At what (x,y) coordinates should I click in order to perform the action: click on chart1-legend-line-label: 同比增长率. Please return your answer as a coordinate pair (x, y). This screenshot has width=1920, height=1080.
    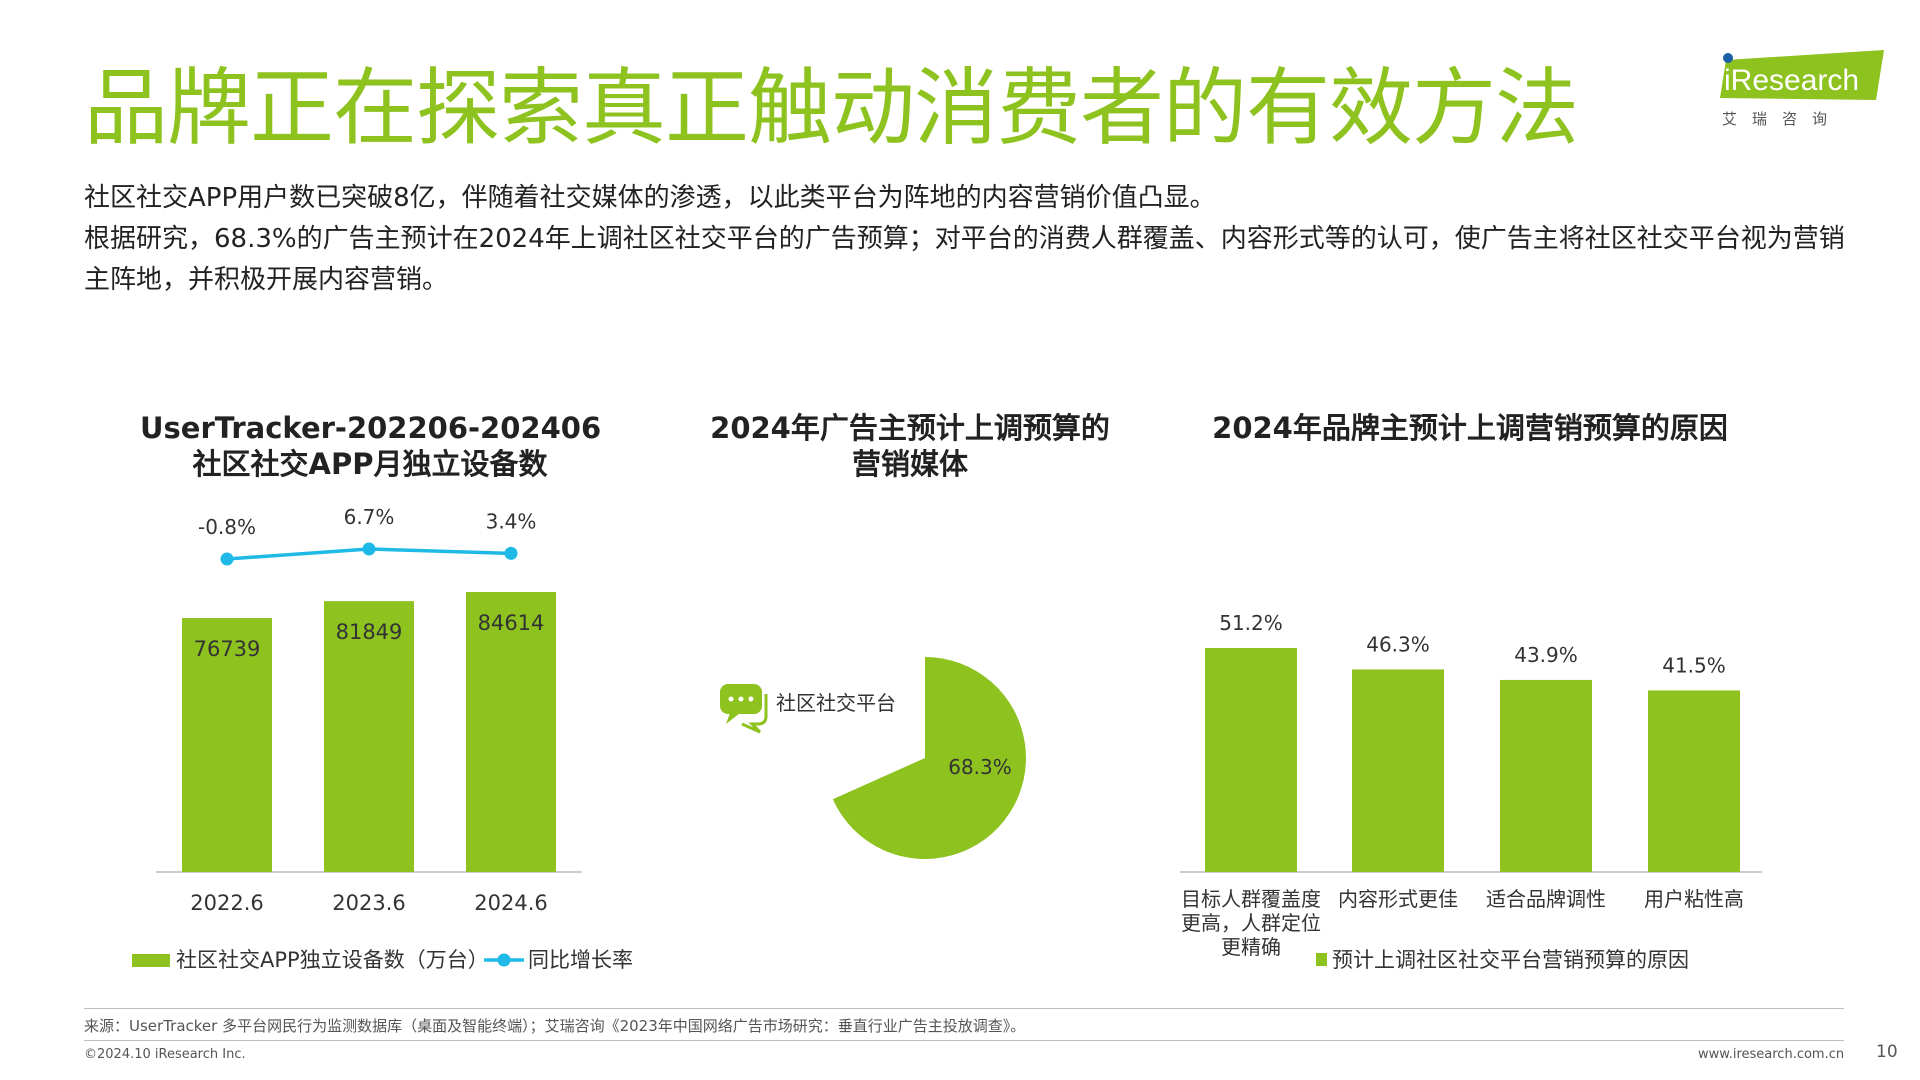
    Looking at the image, I should click on (580, 960).